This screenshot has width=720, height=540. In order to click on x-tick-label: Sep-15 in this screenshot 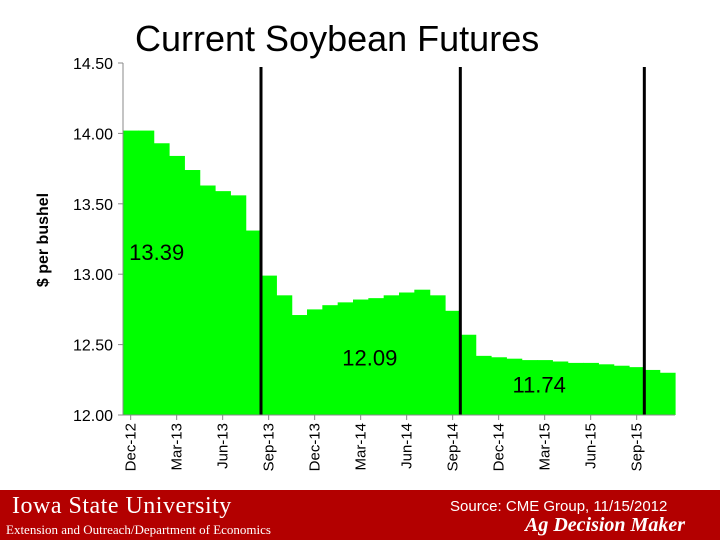, I will do `click(637, 447)`.